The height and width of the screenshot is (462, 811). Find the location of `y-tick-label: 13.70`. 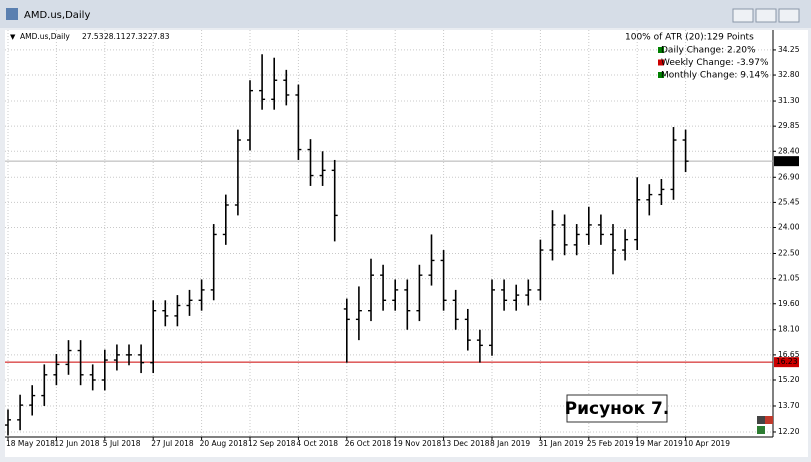

y-tick-label: 13.70 is located at coordinates (789, 405).